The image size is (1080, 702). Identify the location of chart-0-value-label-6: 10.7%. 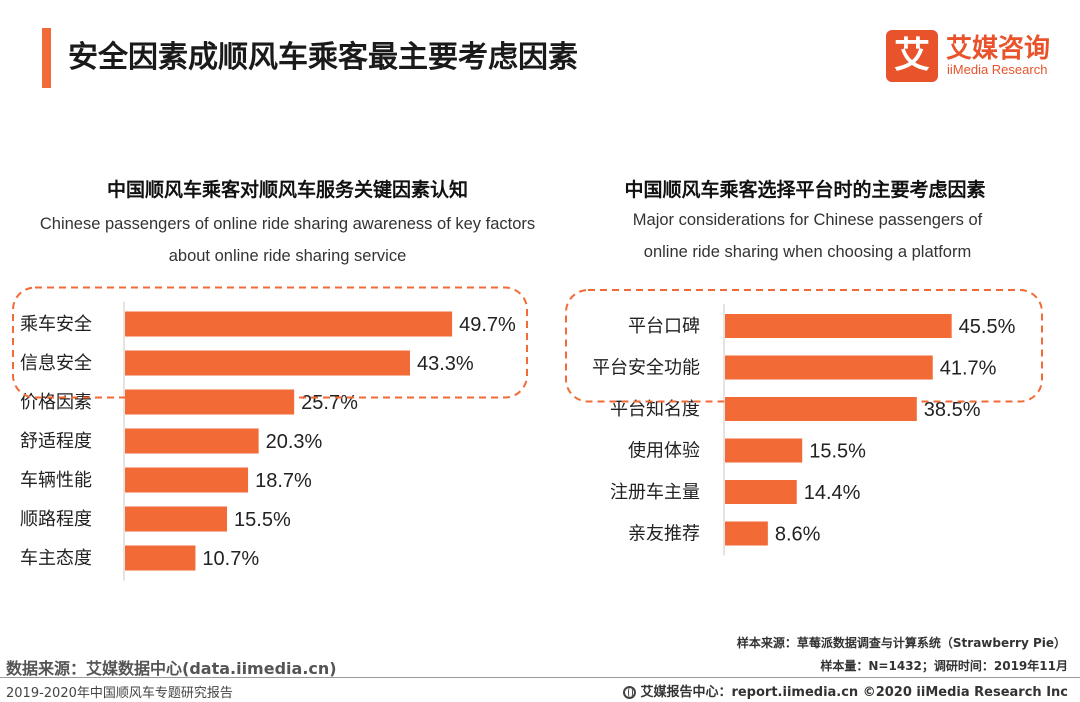
(230, 559).